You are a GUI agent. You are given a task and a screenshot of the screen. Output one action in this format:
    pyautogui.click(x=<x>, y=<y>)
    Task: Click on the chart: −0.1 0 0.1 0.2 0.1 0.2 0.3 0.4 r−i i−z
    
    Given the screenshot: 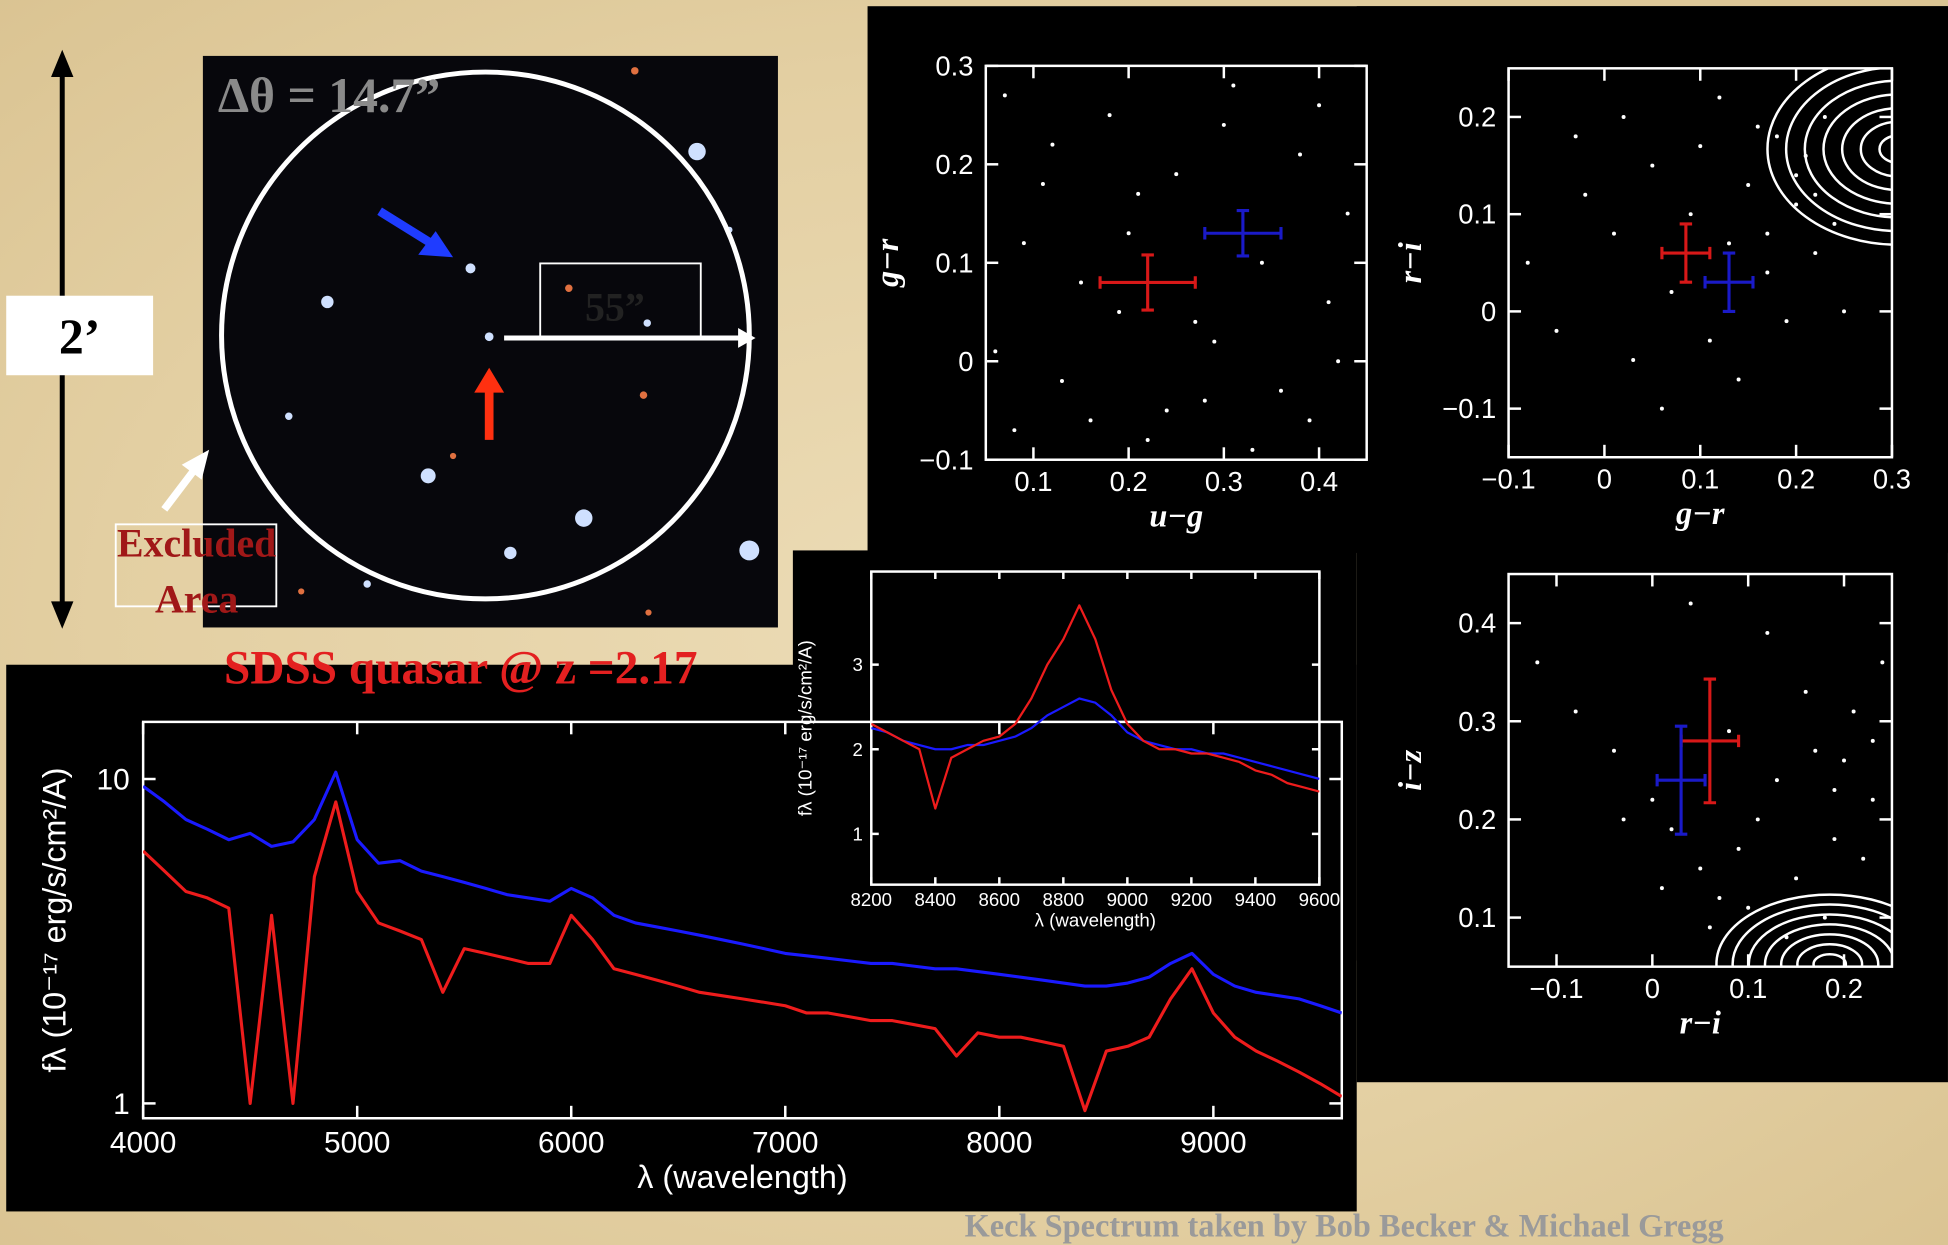 What is the action you would take?
    pyautogui.click(x=1643, y=806)
    